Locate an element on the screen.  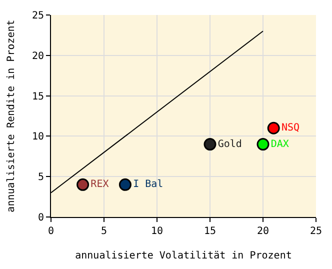
y-tick-label: 15 is located at coordinates (38, 96).